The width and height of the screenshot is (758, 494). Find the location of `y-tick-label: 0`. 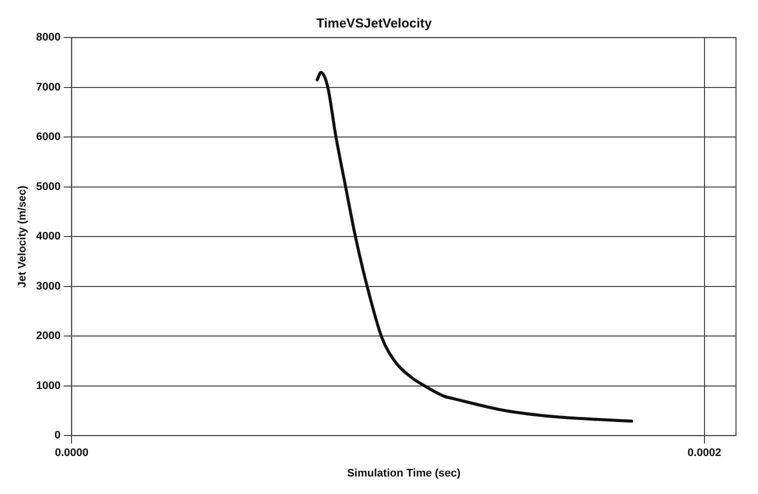

y-tick-label: 0 is located at coordinates (57, 436).